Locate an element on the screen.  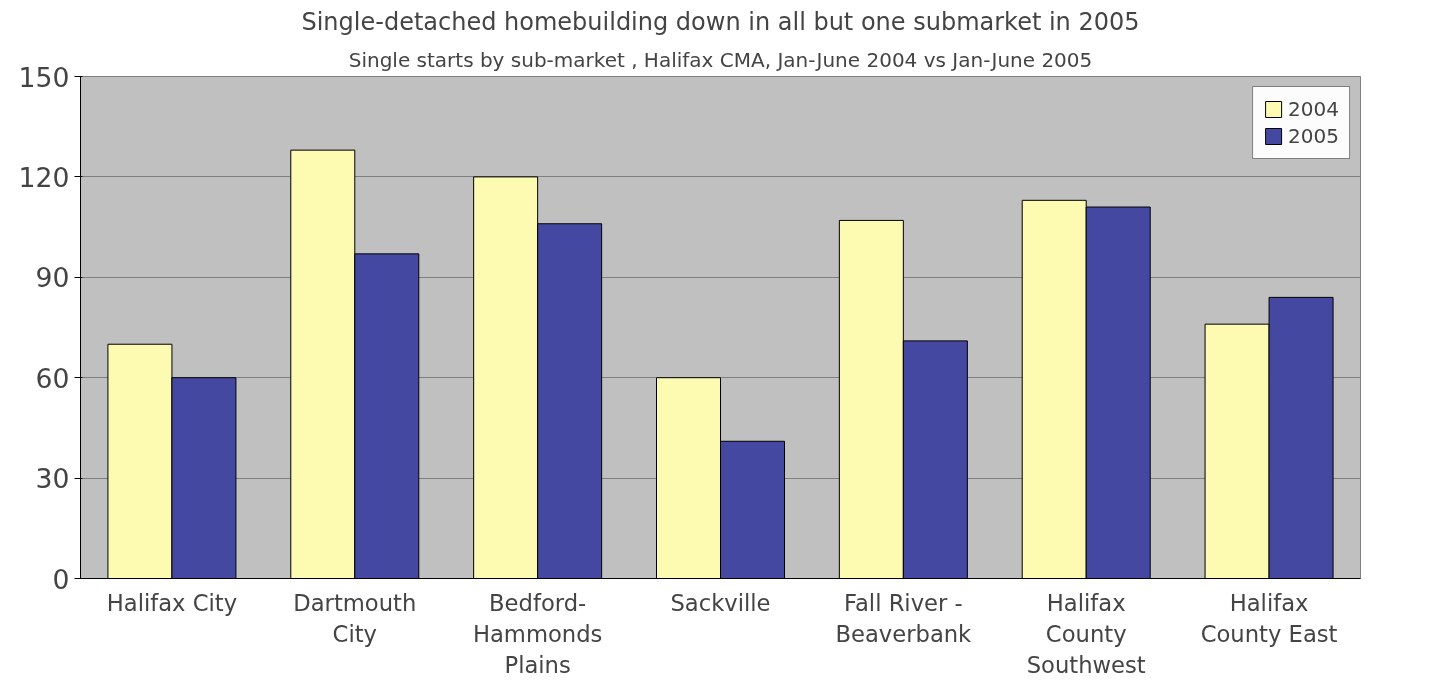
y-tick-label: 60 is located at coordinates (52, 378).